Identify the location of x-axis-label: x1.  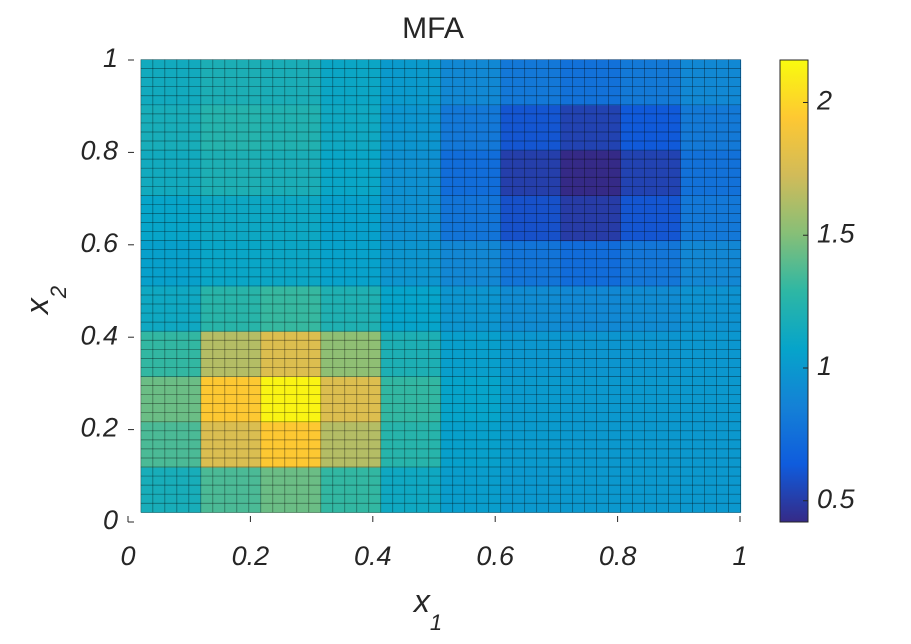
(427, 608).